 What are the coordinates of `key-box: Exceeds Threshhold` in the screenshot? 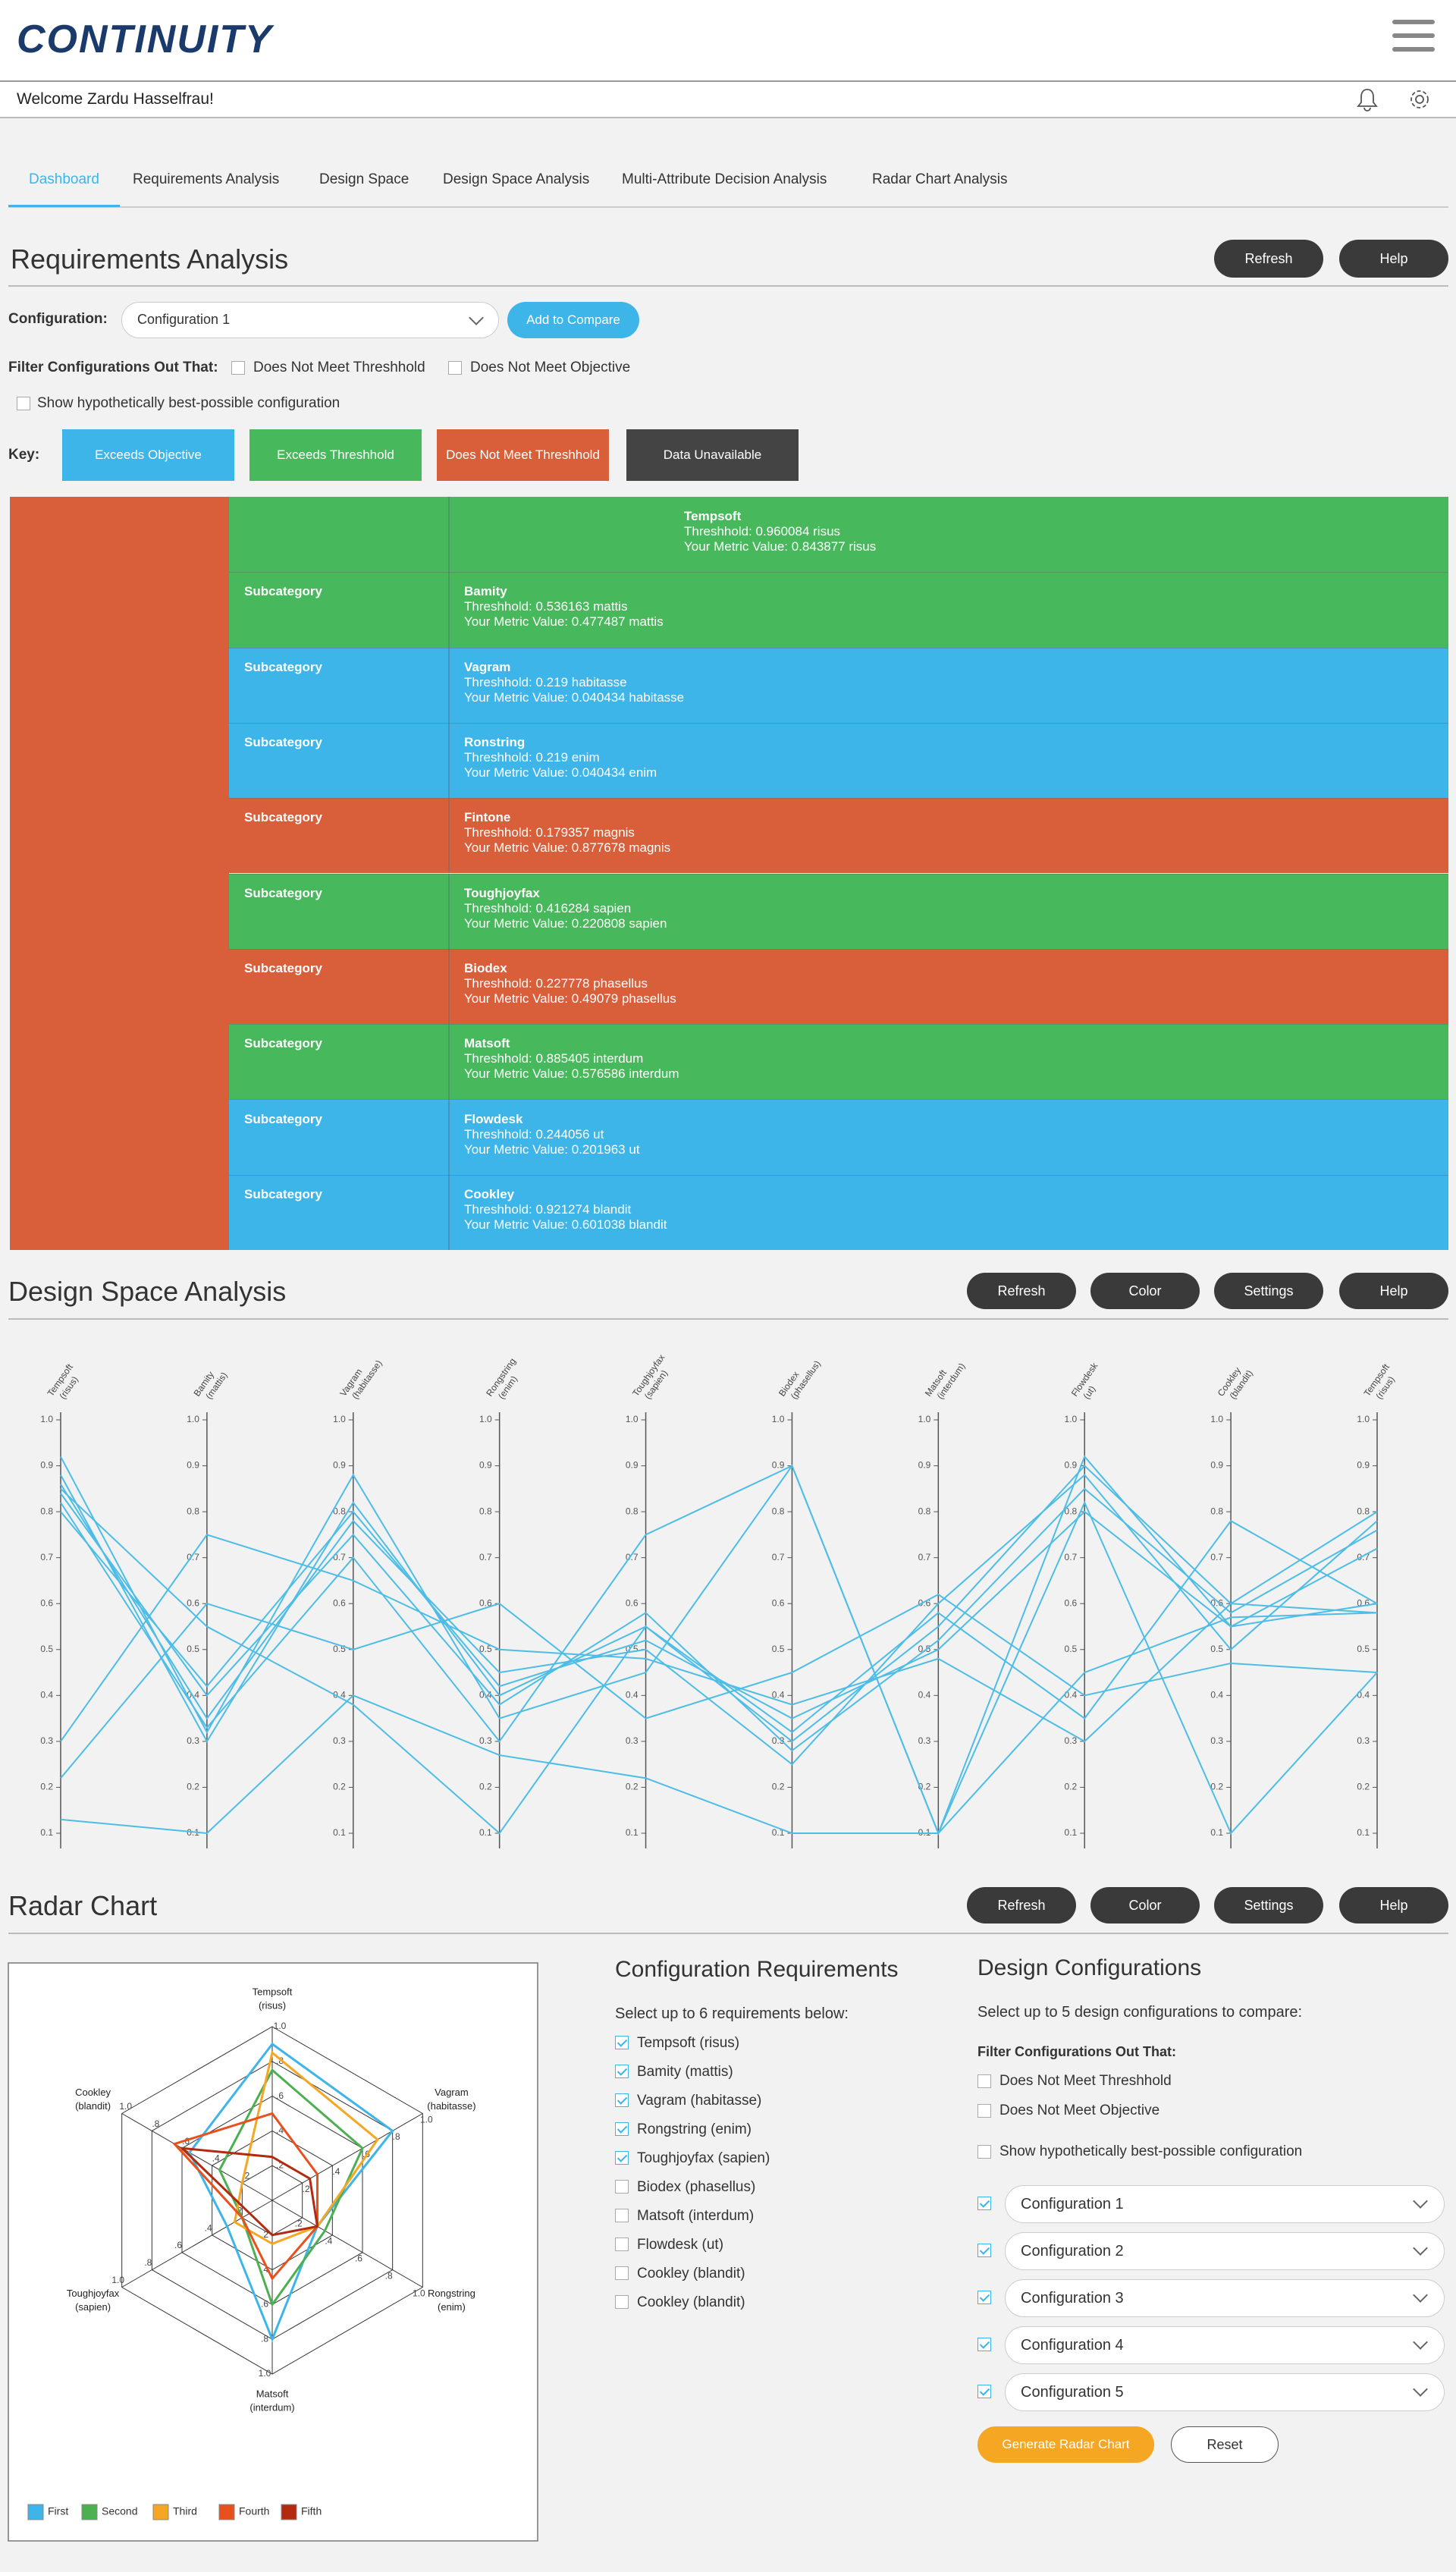 It's located at (335, 455).